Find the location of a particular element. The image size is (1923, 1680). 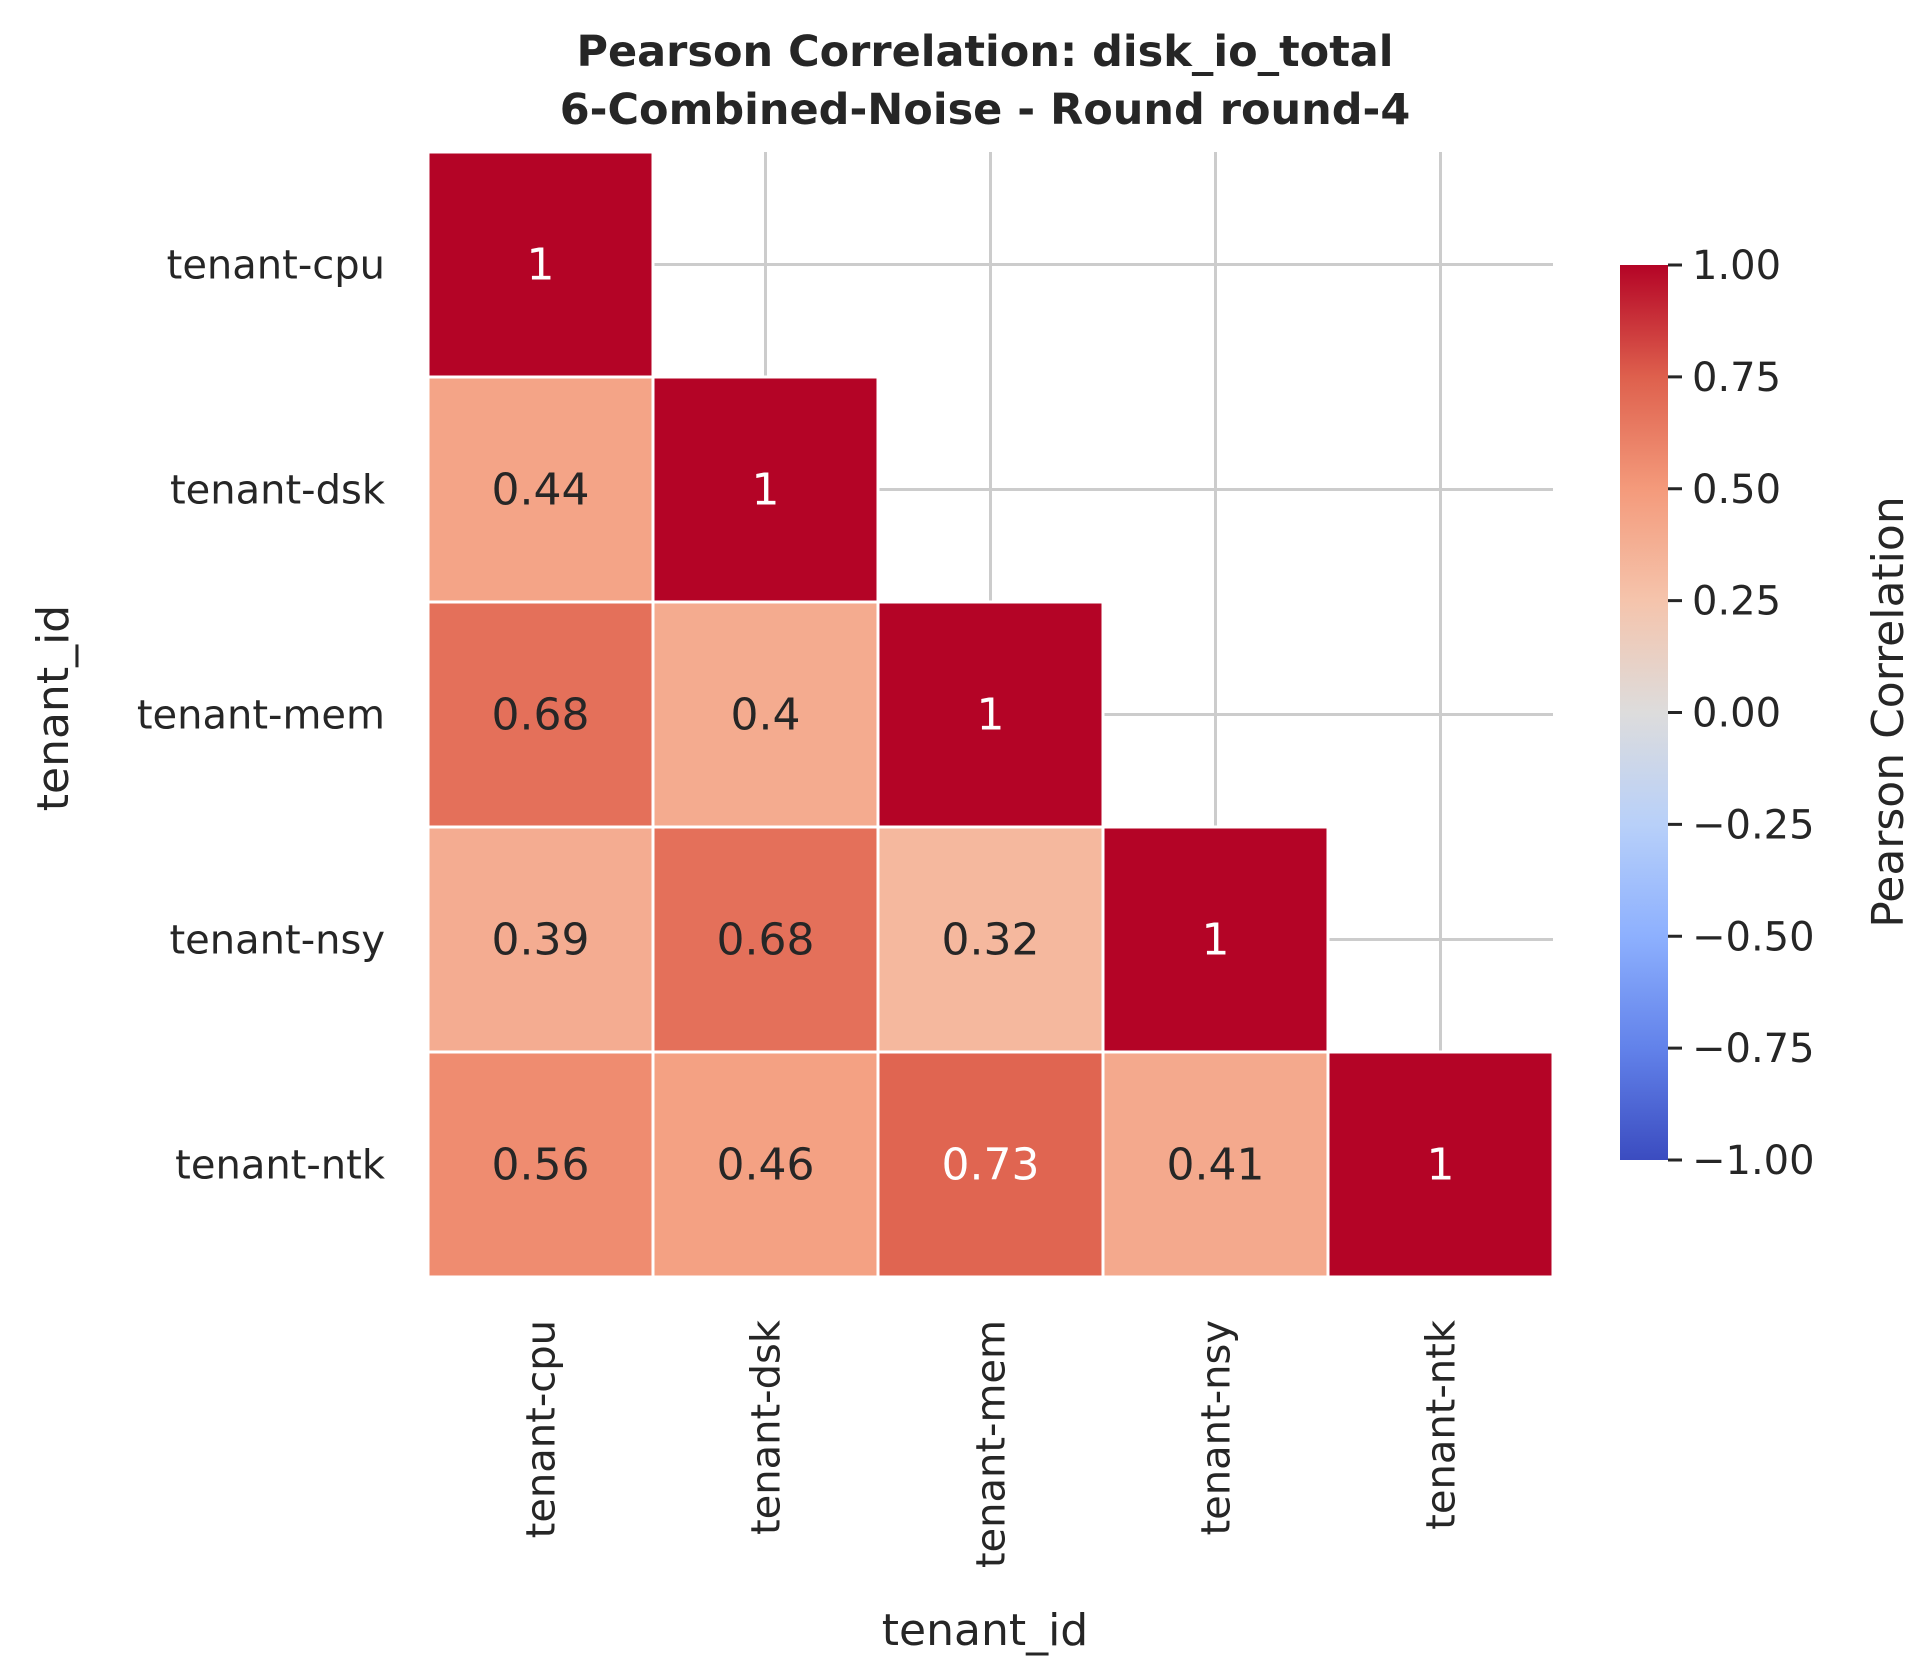

x-tick-label: tenant-ntk is located at coordinates (1442, 1424).